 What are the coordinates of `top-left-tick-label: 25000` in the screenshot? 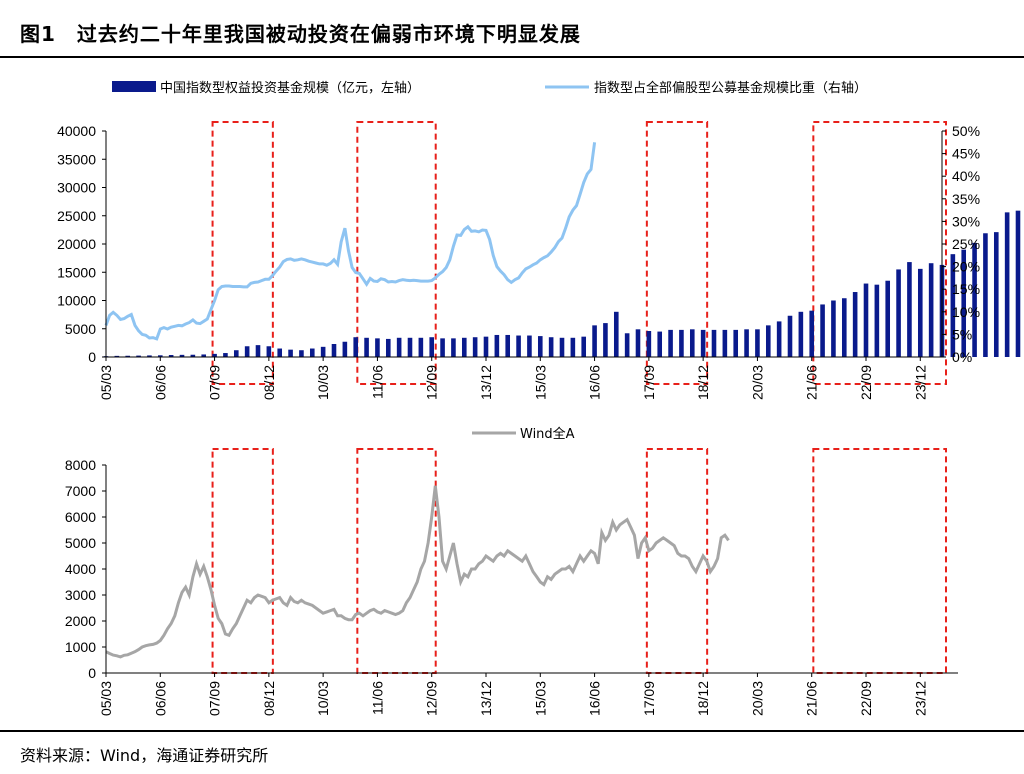 It's located at (76, 216).